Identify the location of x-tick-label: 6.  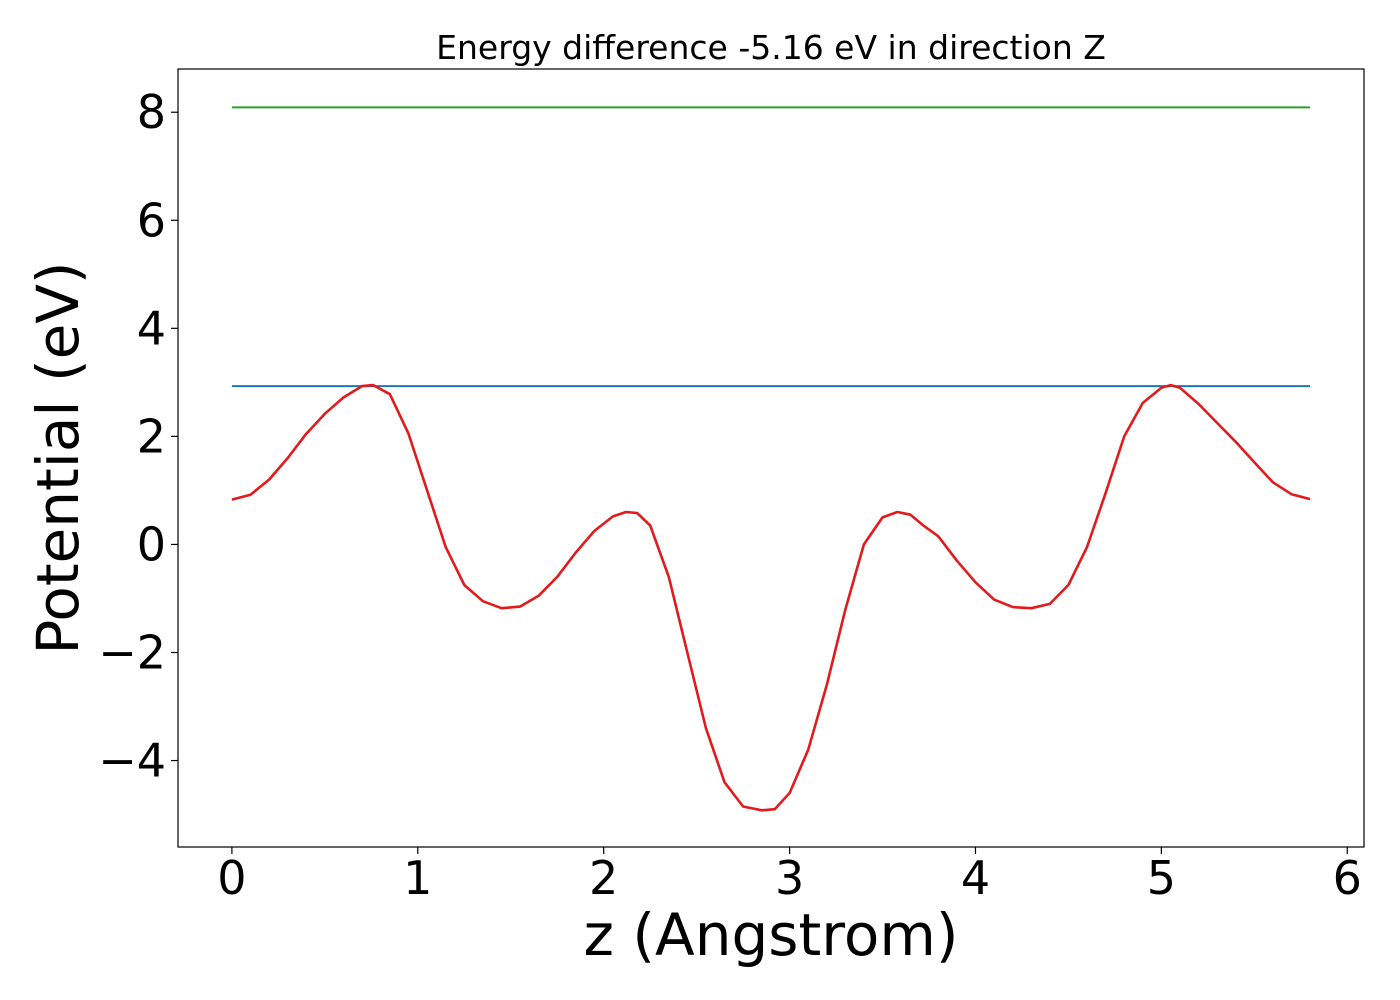
(1347, 878).